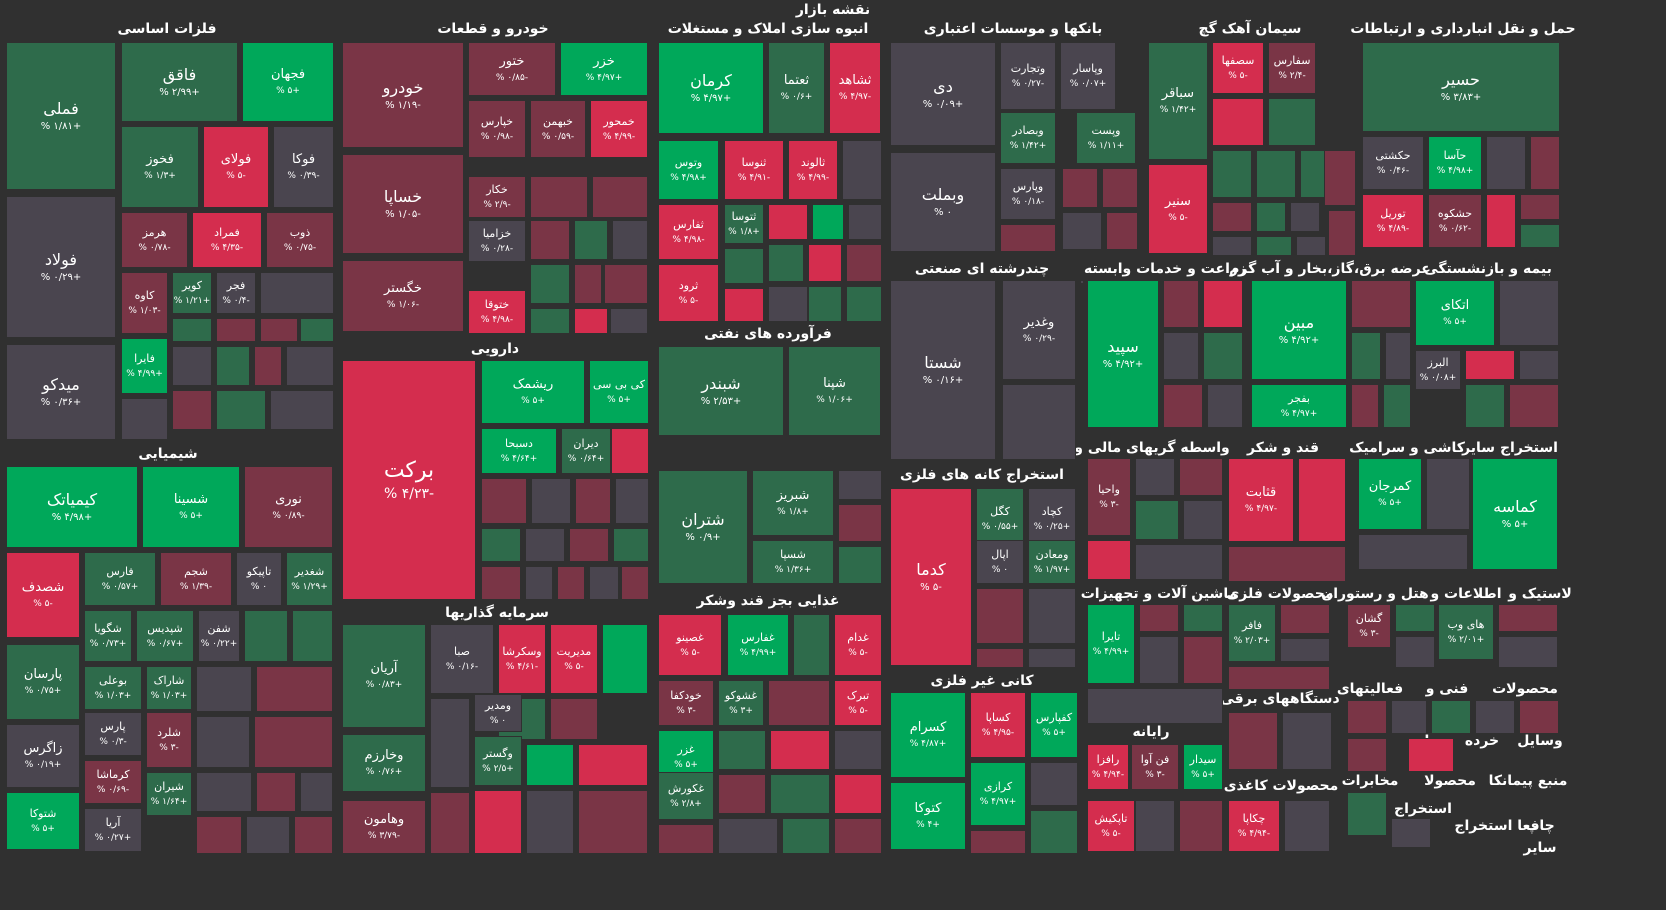  Describe the element at coordinates (931, 577) in the screenshot. I see `stock-tile: کدما -۵ %` at that location.